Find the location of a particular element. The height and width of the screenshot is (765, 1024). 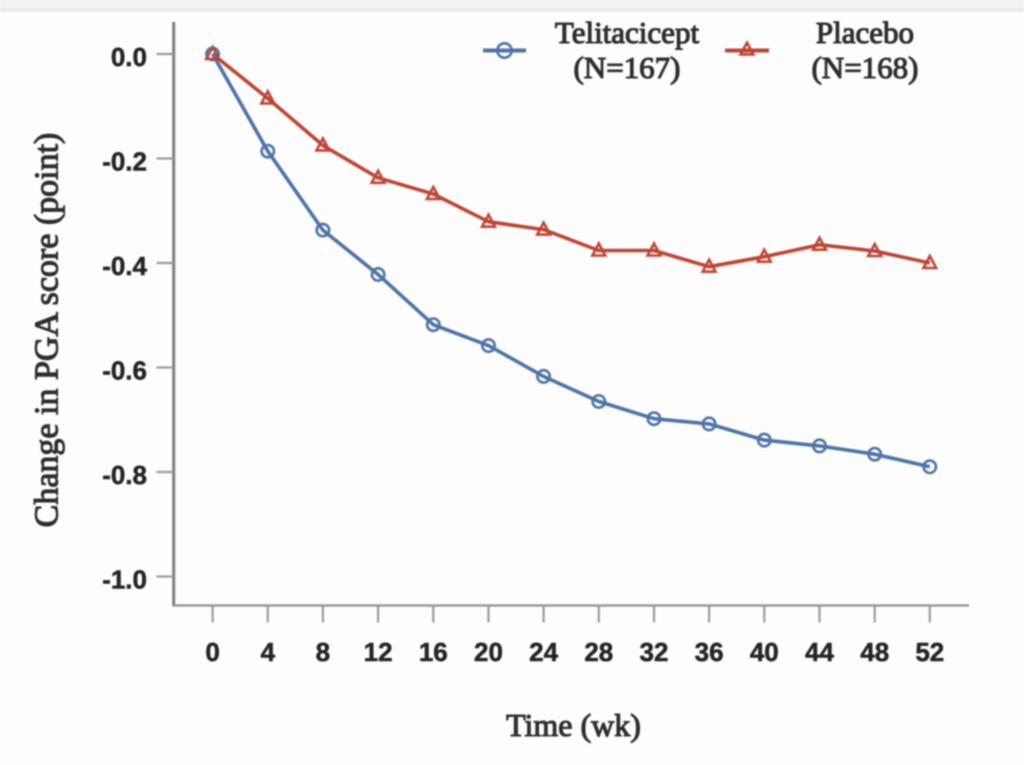

svg-text: 40 is located at coordinates (764, 652).